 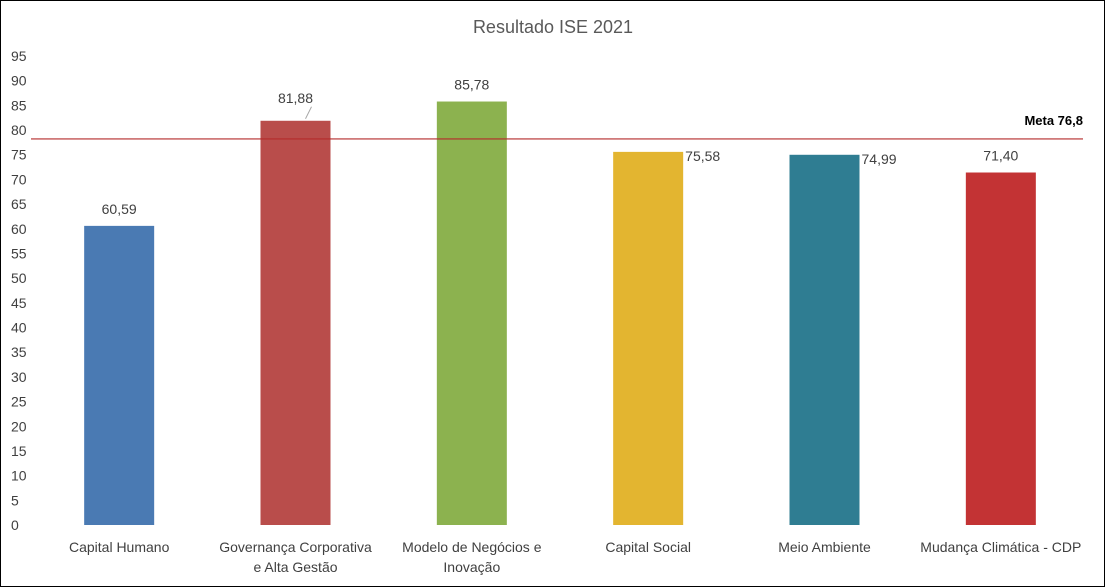 What do you see at coordinates (19, 81) in the screenshot?
I see `y-tick-label: 90` at bounding box center [19, 81].